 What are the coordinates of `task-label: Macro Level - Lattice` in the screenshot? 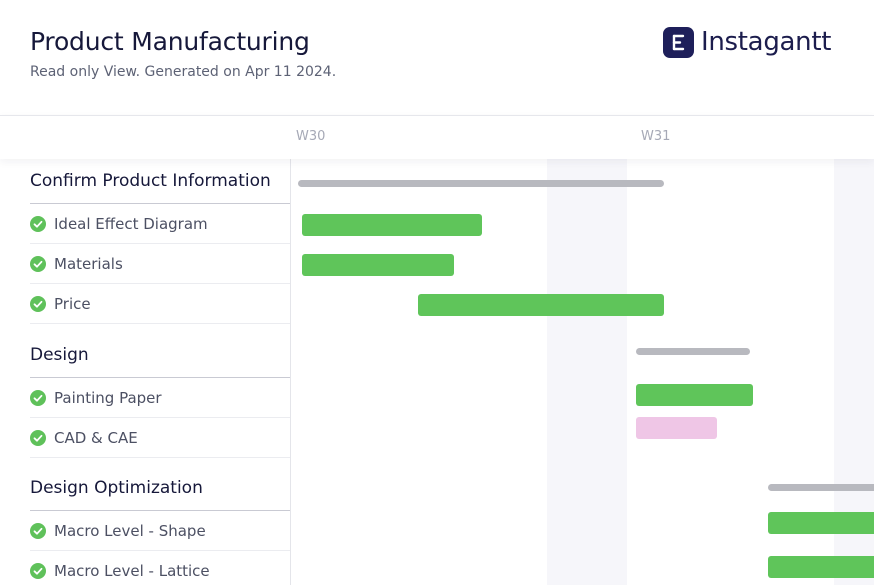 It's located at (132, 571).